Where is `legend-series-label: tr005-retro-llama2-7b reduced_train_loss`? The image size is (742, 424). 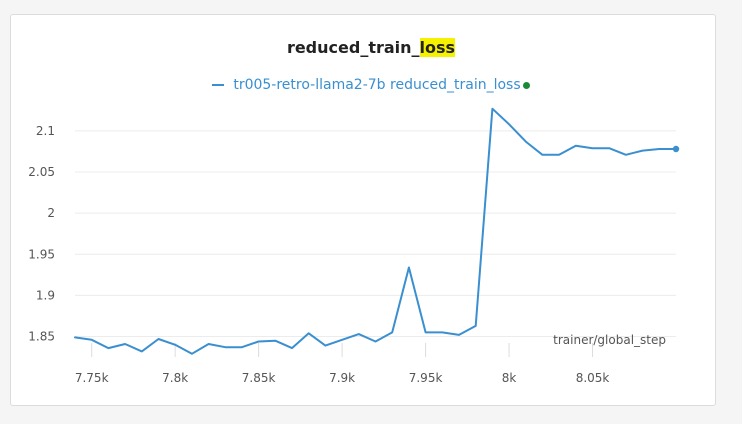
legend-series-label: tr005-retro-llama2-7b reduced_train_loss is located at coordinates (377, 85).